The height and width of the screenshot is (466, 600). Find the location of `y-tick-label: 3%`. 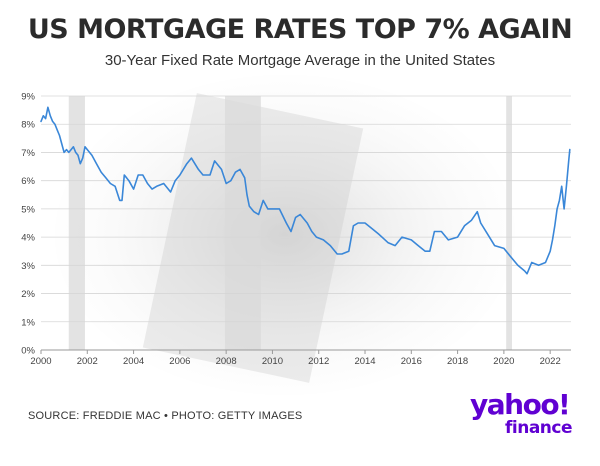

y-tick-label: 3% is located at coordinates (28, 266).